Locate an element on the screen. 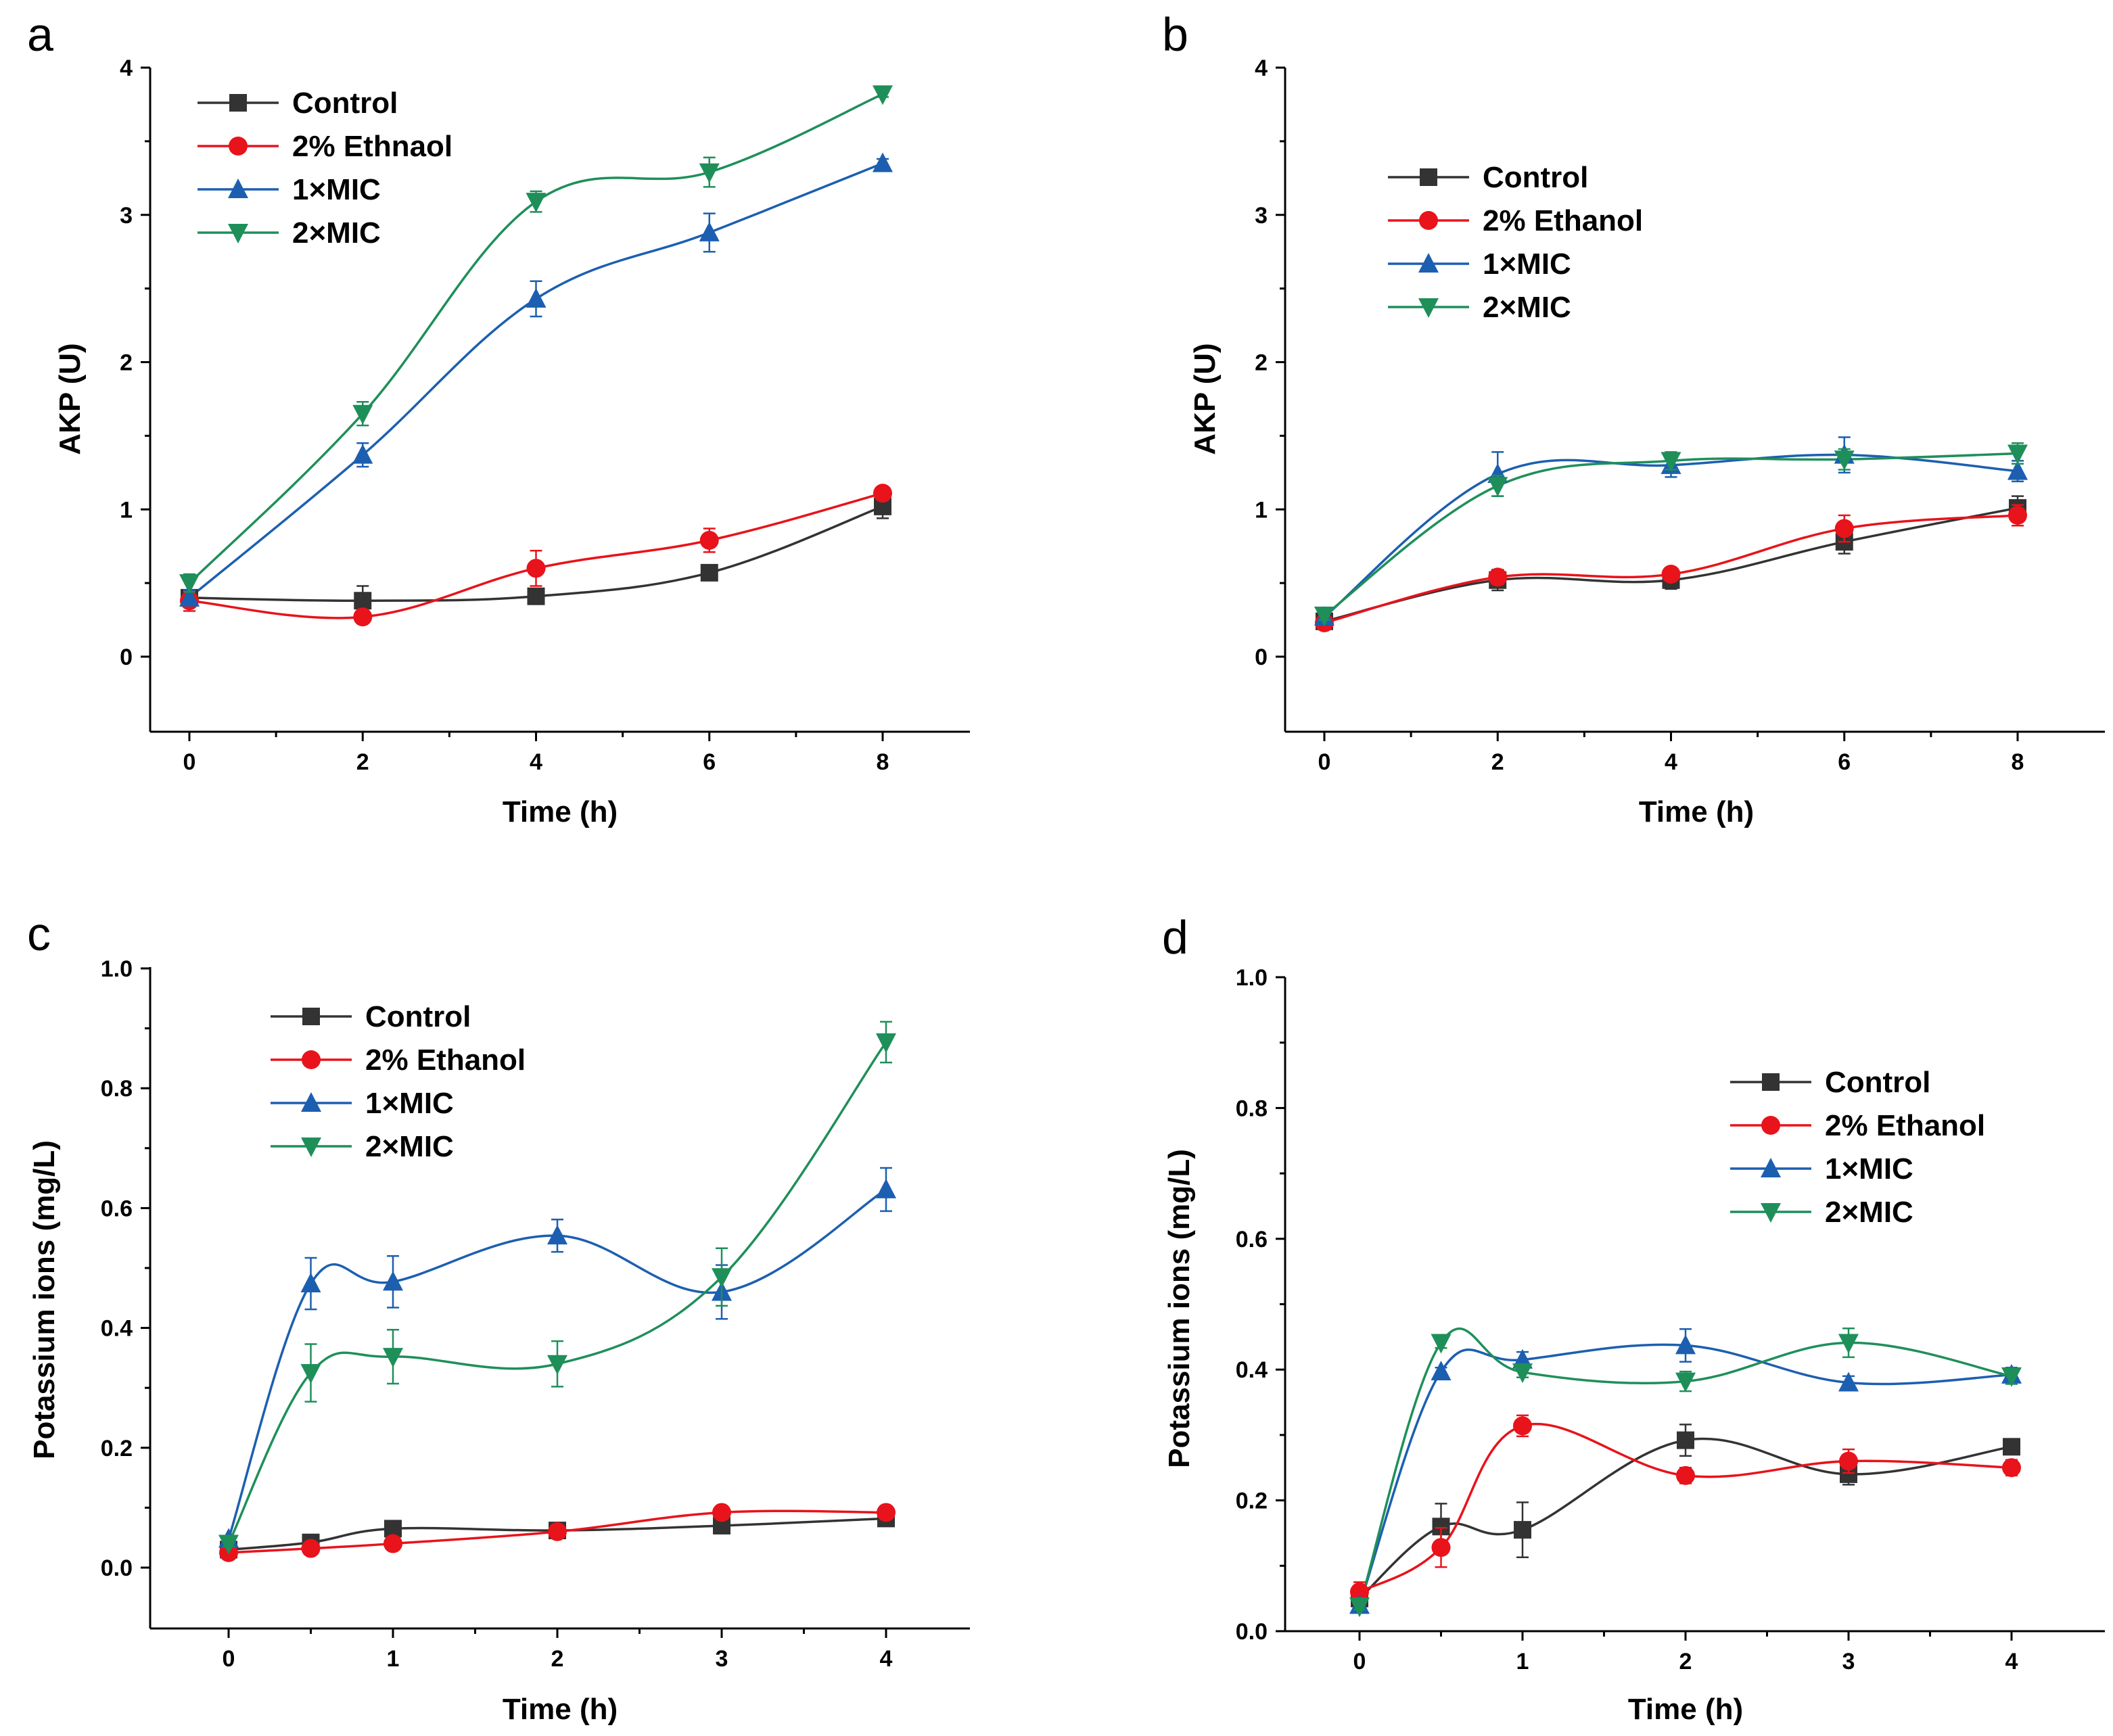  panel-c-y-tick-label: 0.8 is located at coordinates (117, 1089).